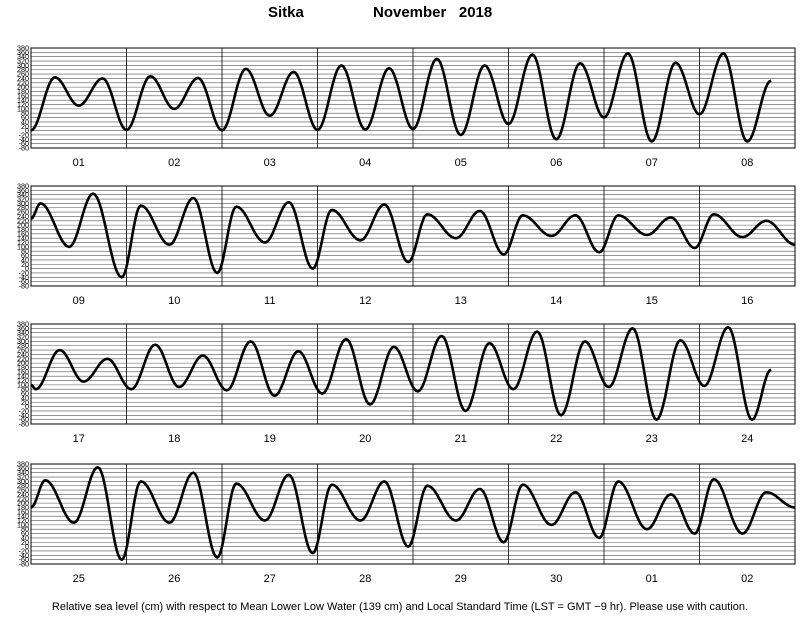 Image resolution: width=800 pixels, height=618 pixels. Describe the element at coordinates (461, 579) in the screenshot. I see `x-tick-label: 29` at that location.